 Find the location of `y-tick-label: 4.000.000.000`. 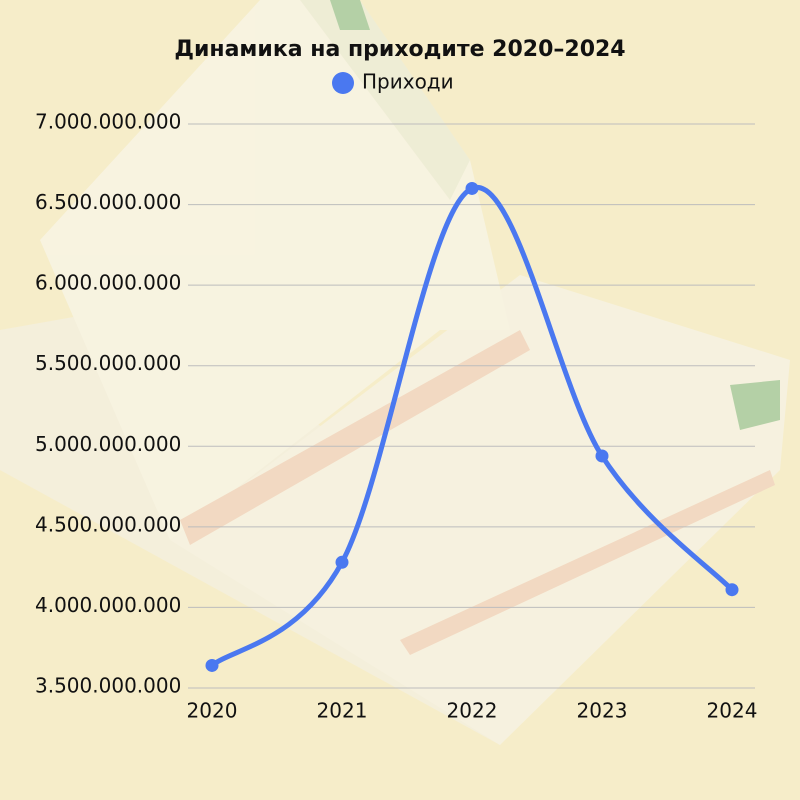

y-tick-label: 4.000.000.000 is located at coordinates (108, 605).